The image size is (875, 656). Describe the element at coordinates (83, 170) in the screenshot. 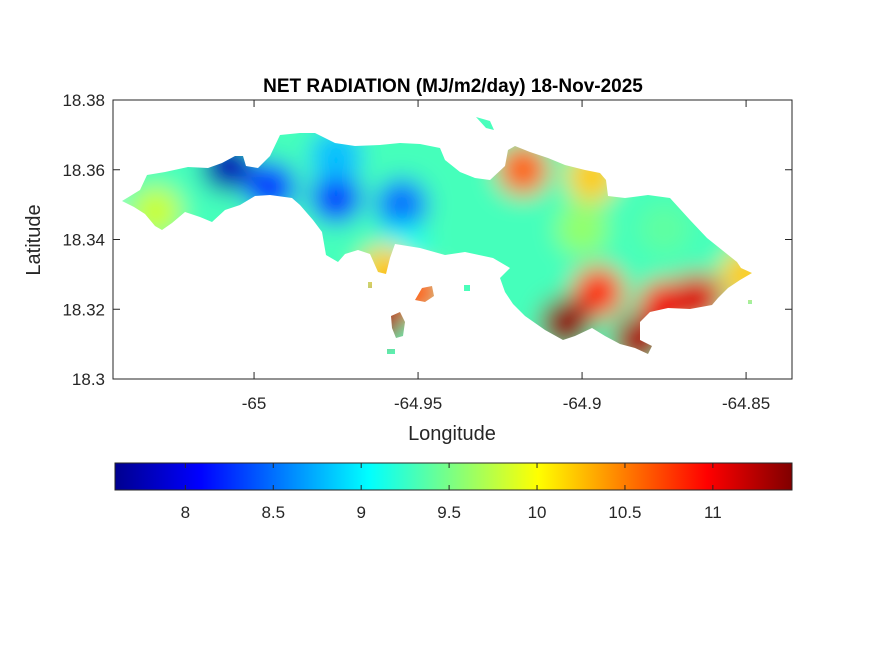

I see `y-tick-label: 18.36` at that location.